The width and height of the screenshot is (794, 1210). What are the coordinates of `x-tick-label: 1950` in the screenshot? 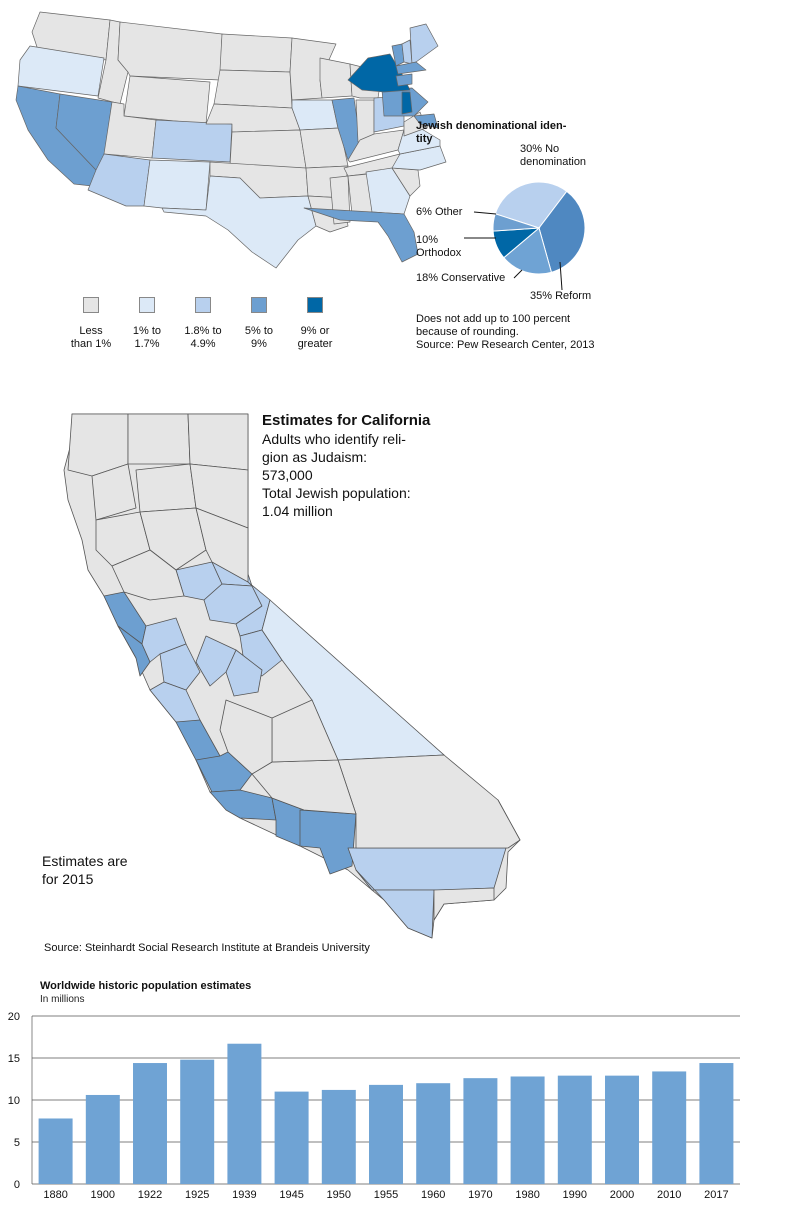 It's located at (339, 1195).